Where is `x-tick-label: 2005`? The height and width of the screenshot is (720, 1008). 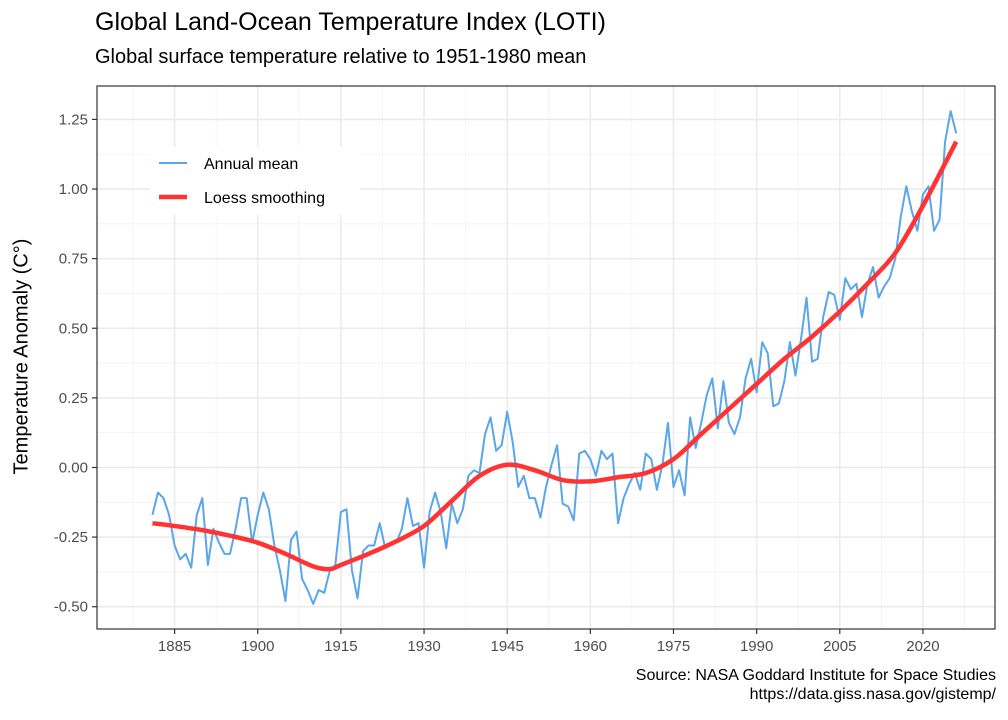 x-tick-label: 2005 is located at coordinates (839, 646).